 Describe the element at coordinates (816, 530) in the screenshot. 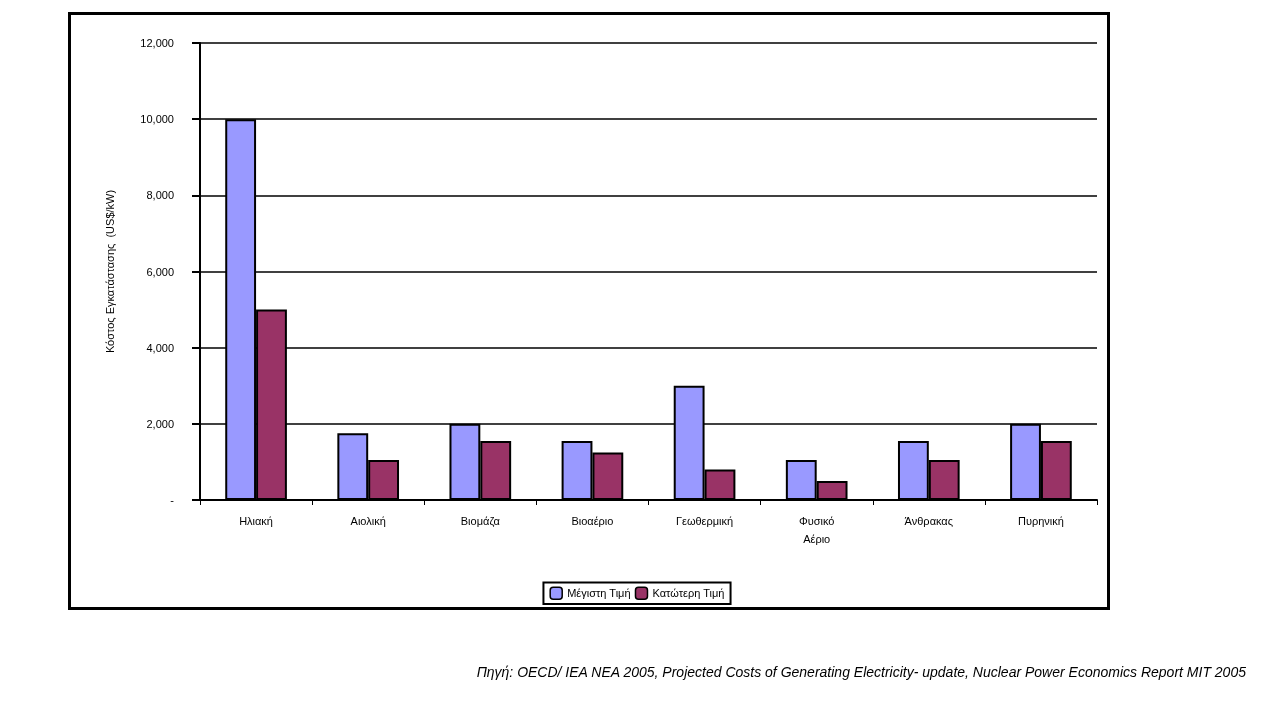

I see `x-tick-label: Φυσικό Αέριο` at that location.